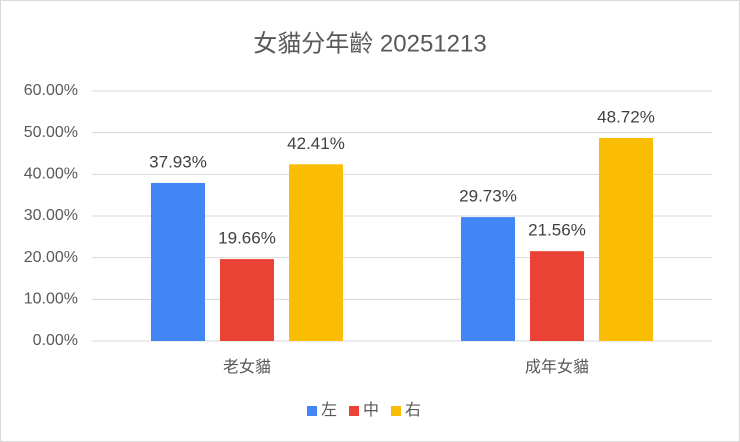  What do you see at coordinates (55, 340) in the screenshot?
I see `y-tick-label: 0.00%` at bounding box center [55, 340].